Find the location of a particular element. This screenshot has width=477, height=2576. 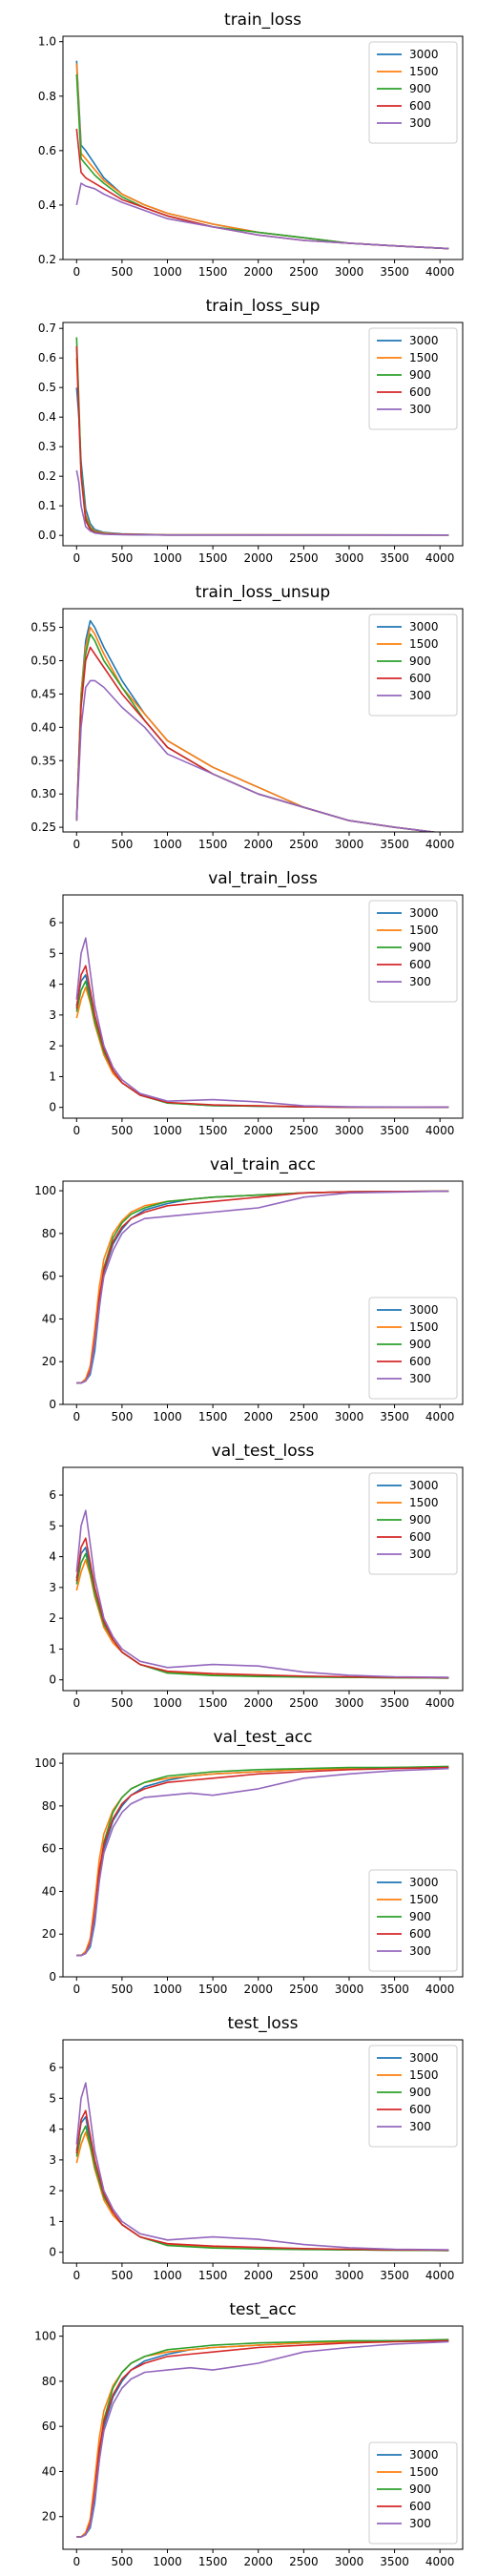

y-tick-label: 0.25 is located at coordinates (43, 827).